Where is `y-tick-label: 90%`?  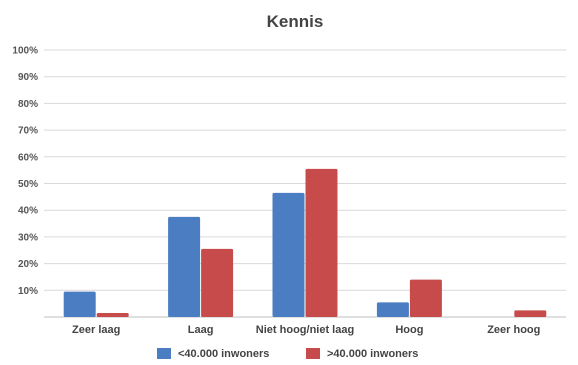 y-tick-label: 90% is located at coordinates (28, 77).